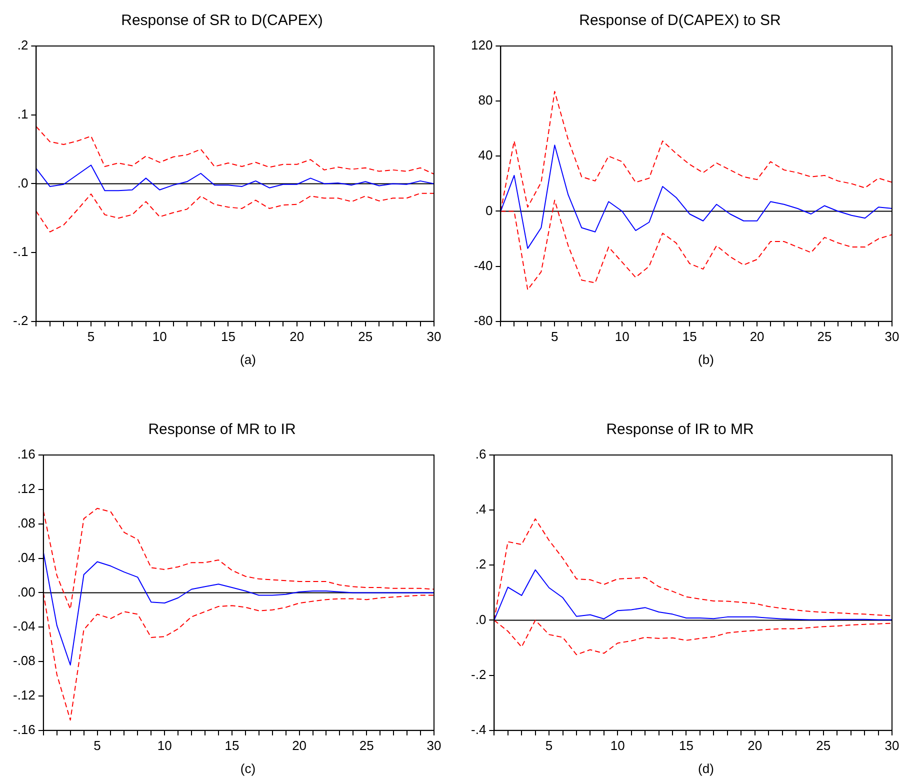 This screenshot has width=919, height=783. I want to click on y-tick-label: -.16, so click(24, 729).